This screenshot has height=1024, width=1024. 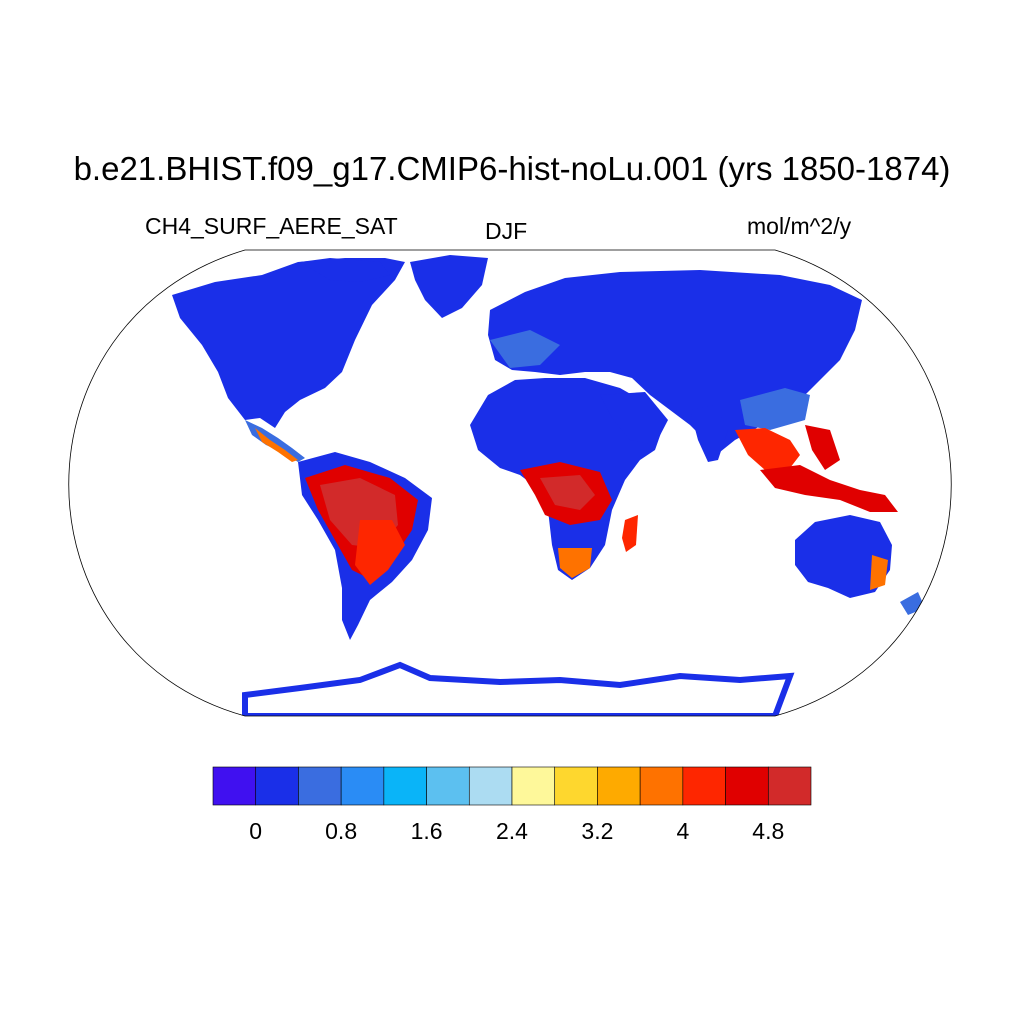 What do you see at coordinates (256, 831) in the screenshot?
I see `colorbar-tick-label: 0` at bounding box center [256, 831].